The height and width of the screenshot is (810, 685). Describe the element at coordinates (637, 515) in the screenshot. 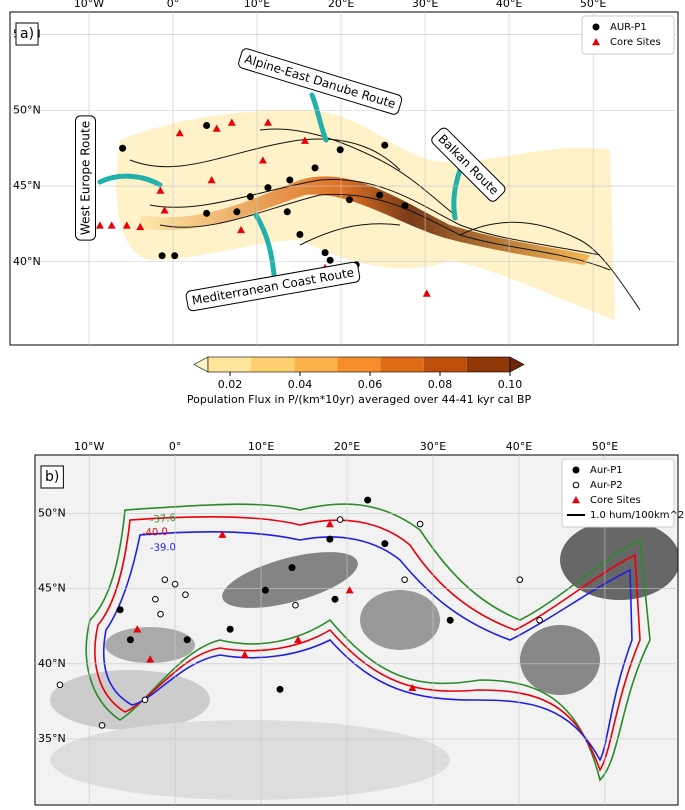

I see `legend-label: 1.0 hum/100km^2` at that location.